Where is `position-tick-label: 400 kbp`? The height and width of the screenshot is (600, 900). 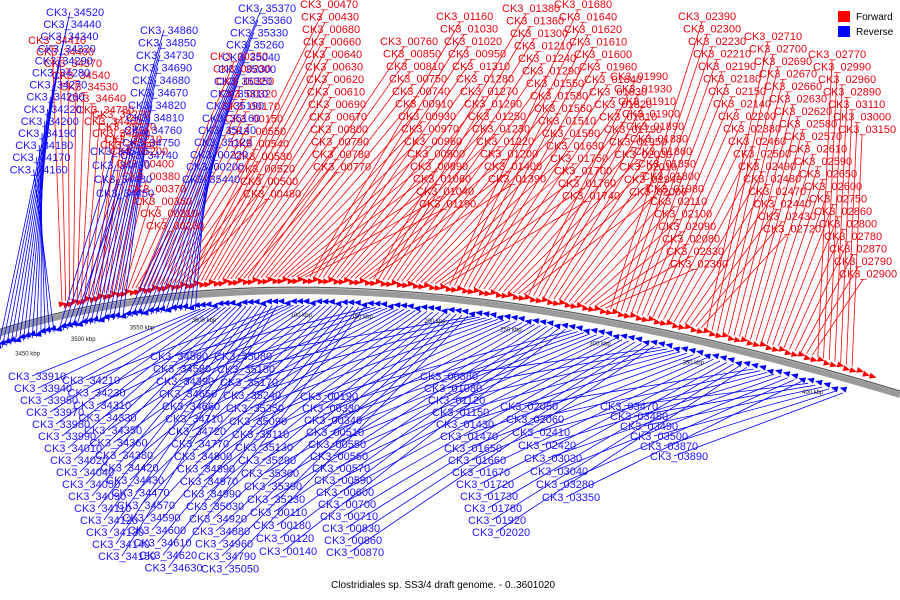 position-tick-label: 400 kbp is located at coordinates (813, 393).